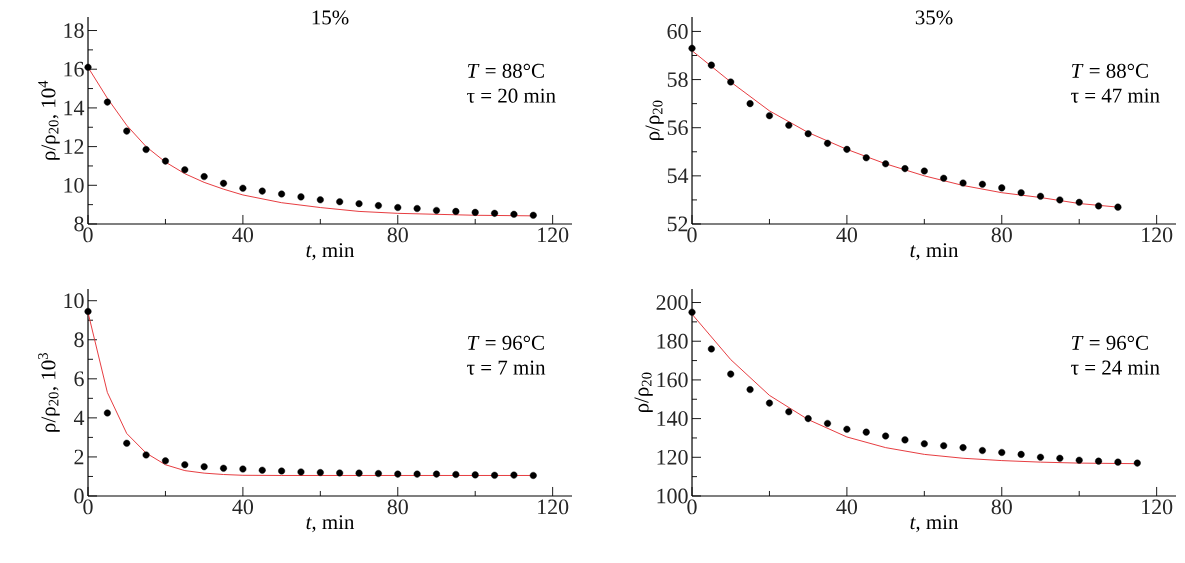 Image resolution: width=1185 pixels, height=563 pixels. I want to click on y-tick-label: 52, so click(677, 224).